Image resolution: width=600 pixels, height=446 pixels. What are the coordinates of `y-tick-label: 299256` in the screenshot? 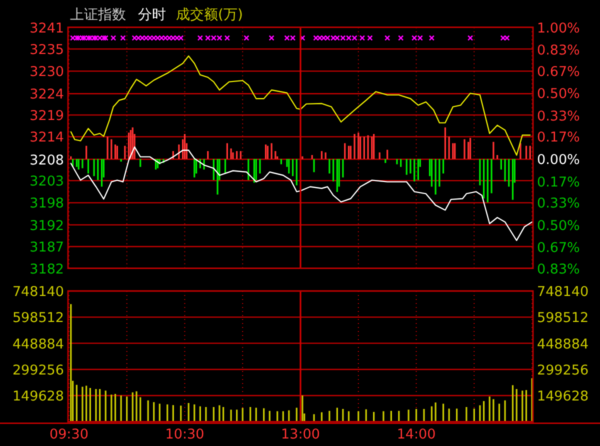 It's located at (38, 370).